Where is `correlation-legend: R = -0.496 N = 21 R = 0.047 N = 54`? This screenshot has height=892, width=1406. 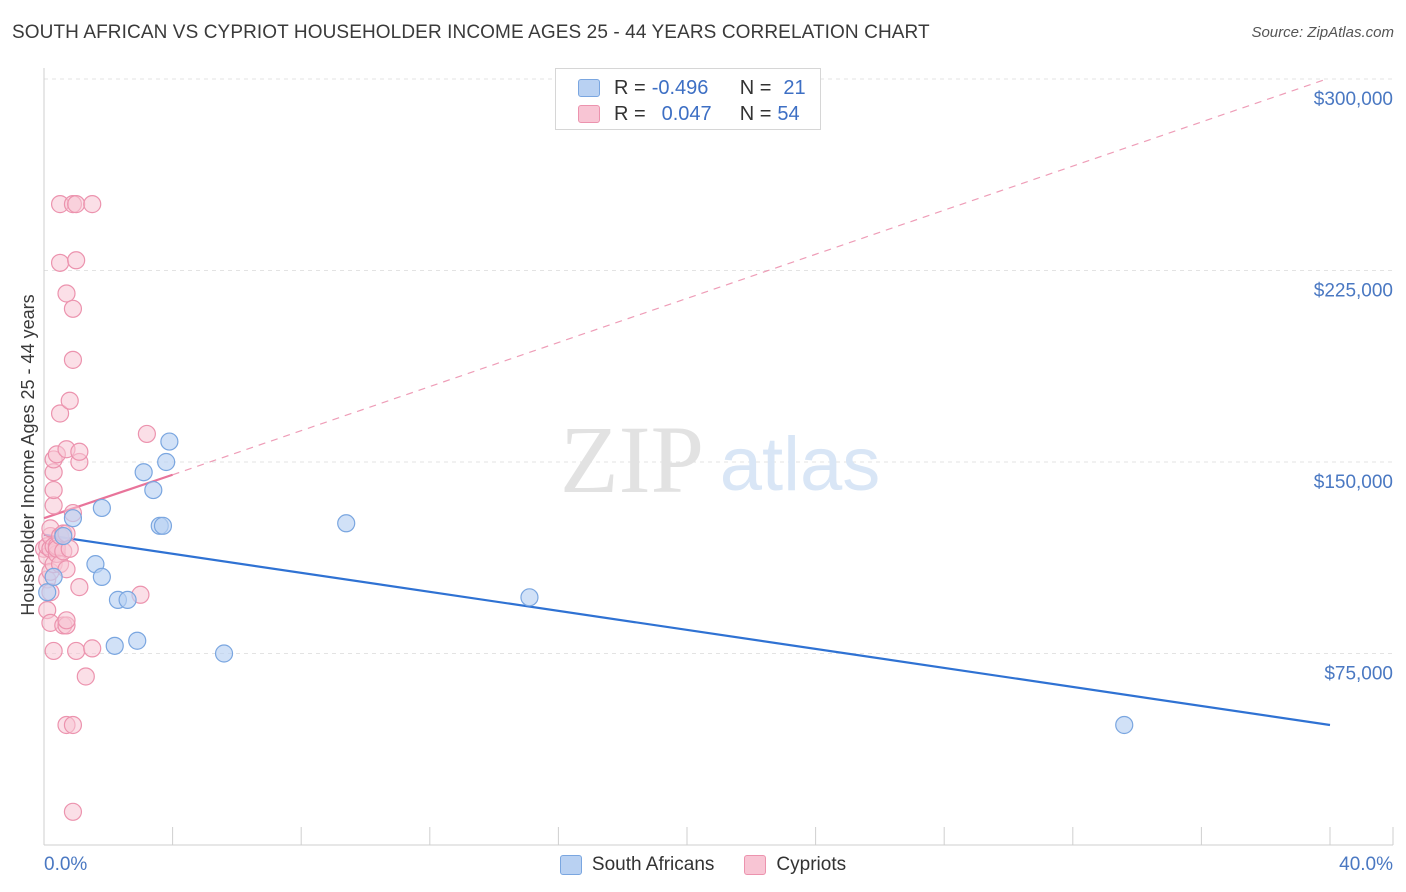 correlation-legend: R = -0.496 N = 21 R = 0.047 N = 54 is located at coordinates (688, 99).